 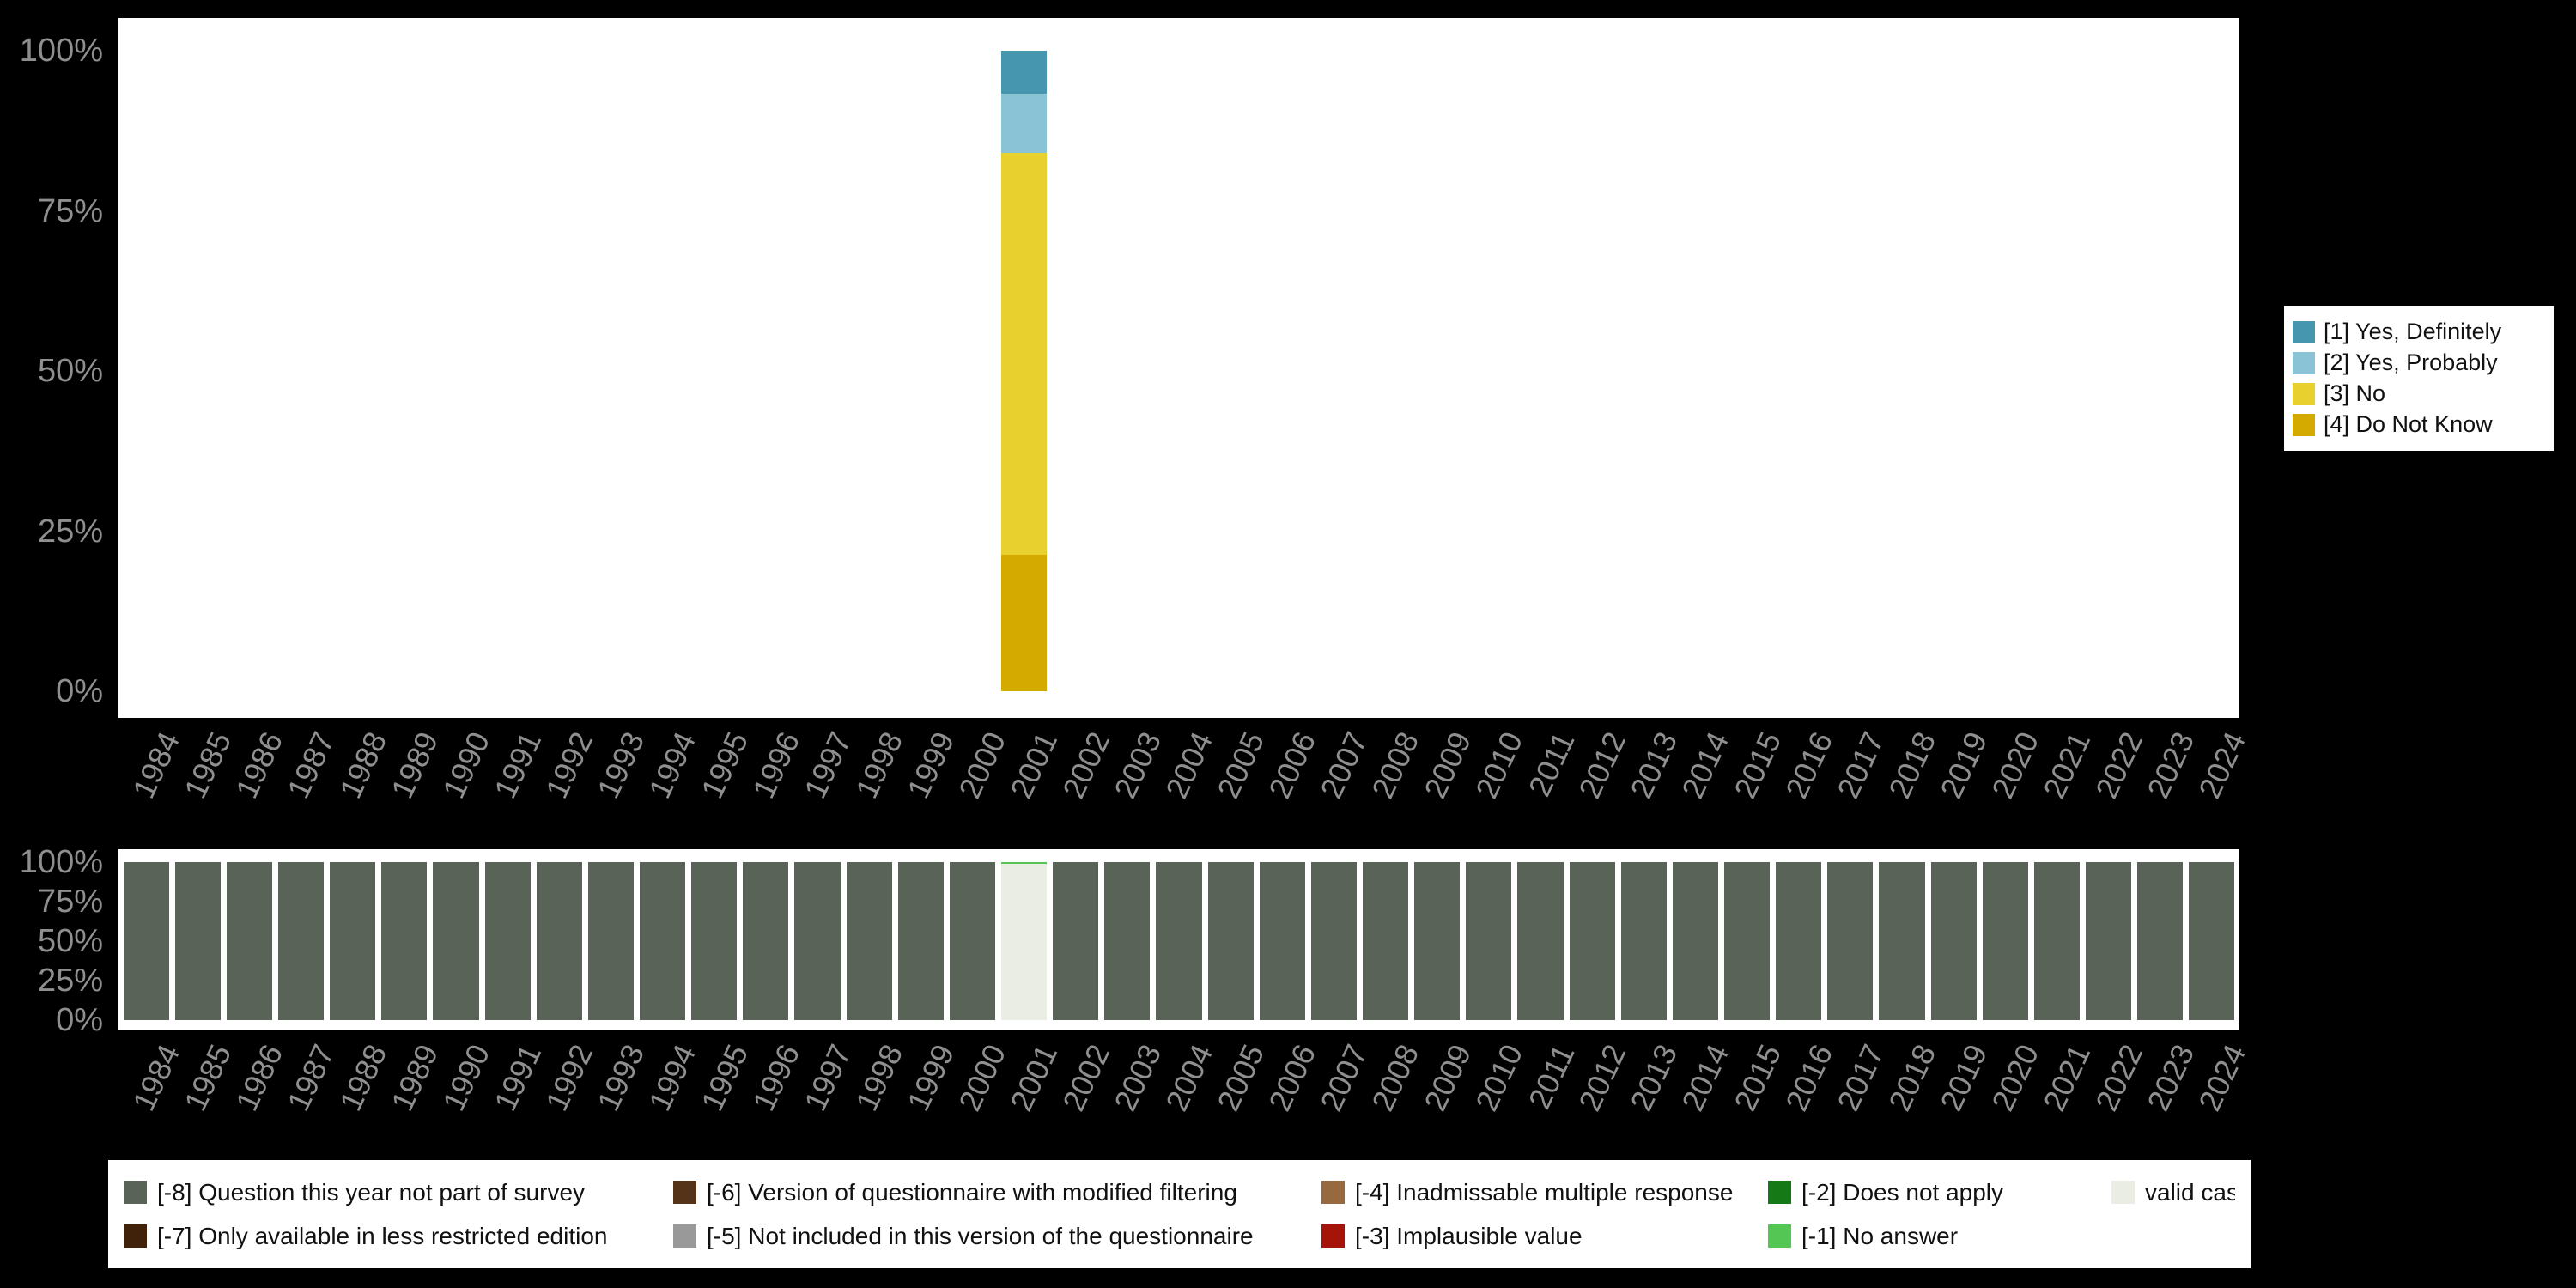 What do you see at coordinates (259, 1078) in the screenshot?
I see `year-label: 1986` at bounding box center [259, 1078].